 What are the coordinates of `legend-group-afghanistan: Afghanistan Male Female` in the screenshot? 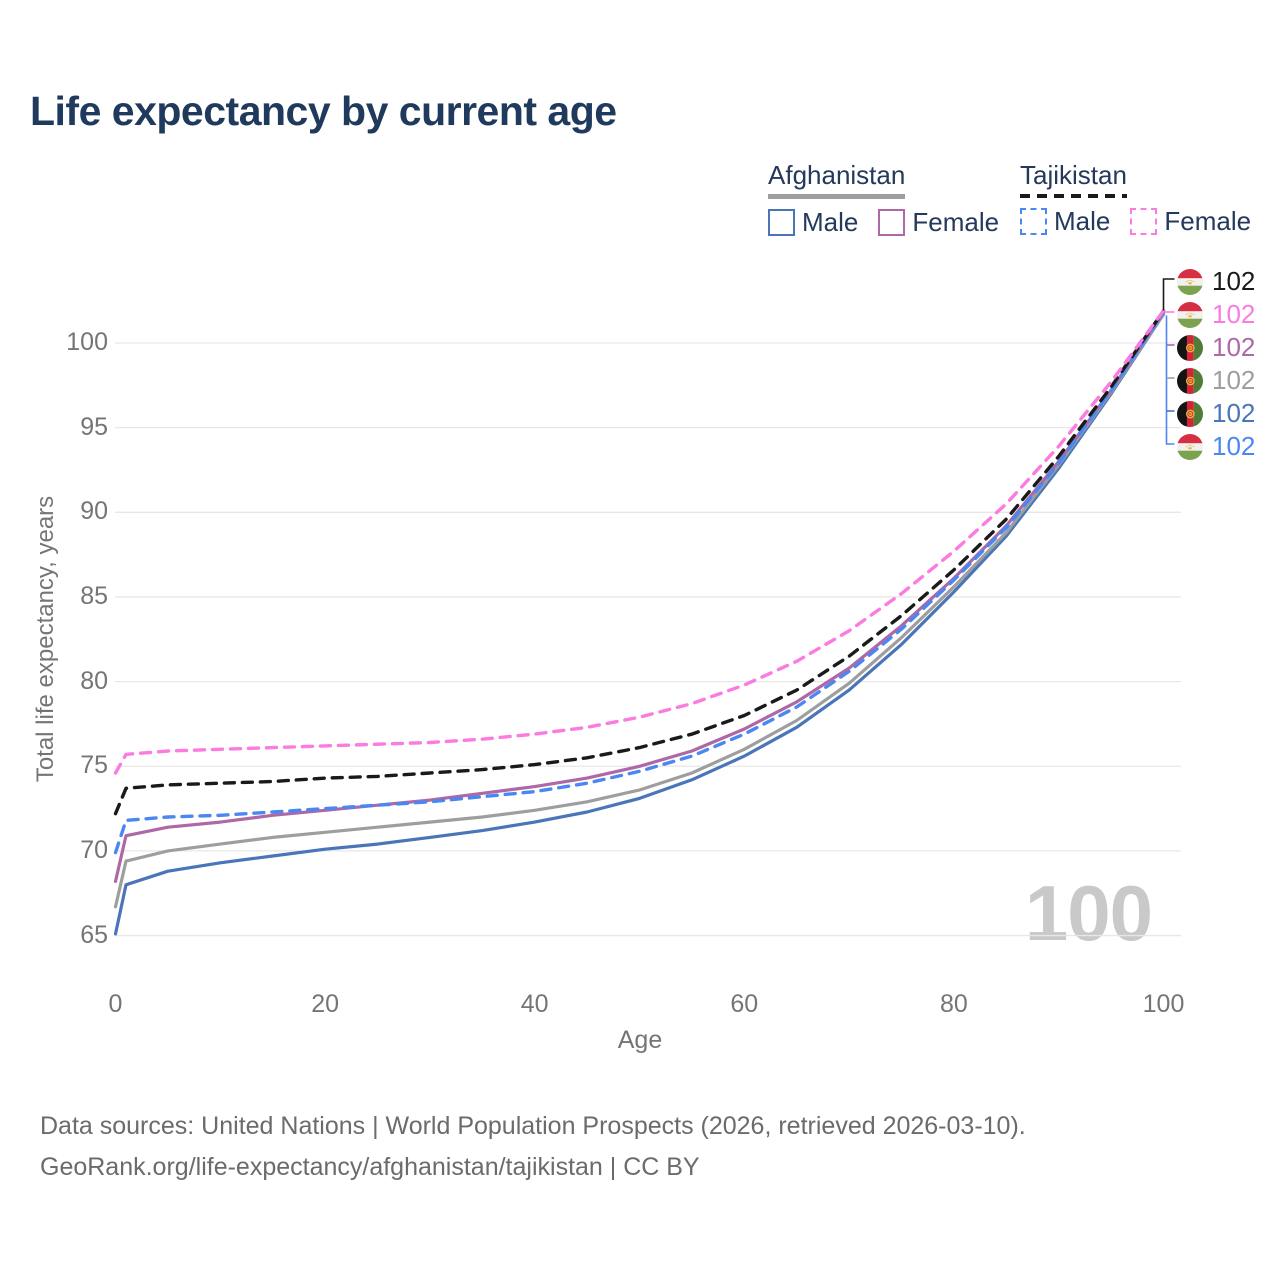 It's located at (883, 199).